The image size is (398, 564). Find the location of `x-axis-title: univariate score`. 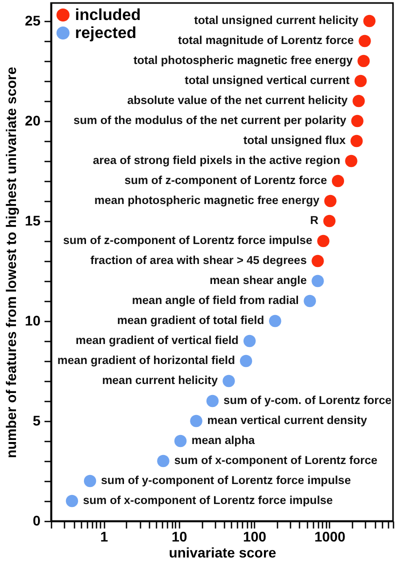

x-axis-title: univariate score is located at coordinates (222, 552).